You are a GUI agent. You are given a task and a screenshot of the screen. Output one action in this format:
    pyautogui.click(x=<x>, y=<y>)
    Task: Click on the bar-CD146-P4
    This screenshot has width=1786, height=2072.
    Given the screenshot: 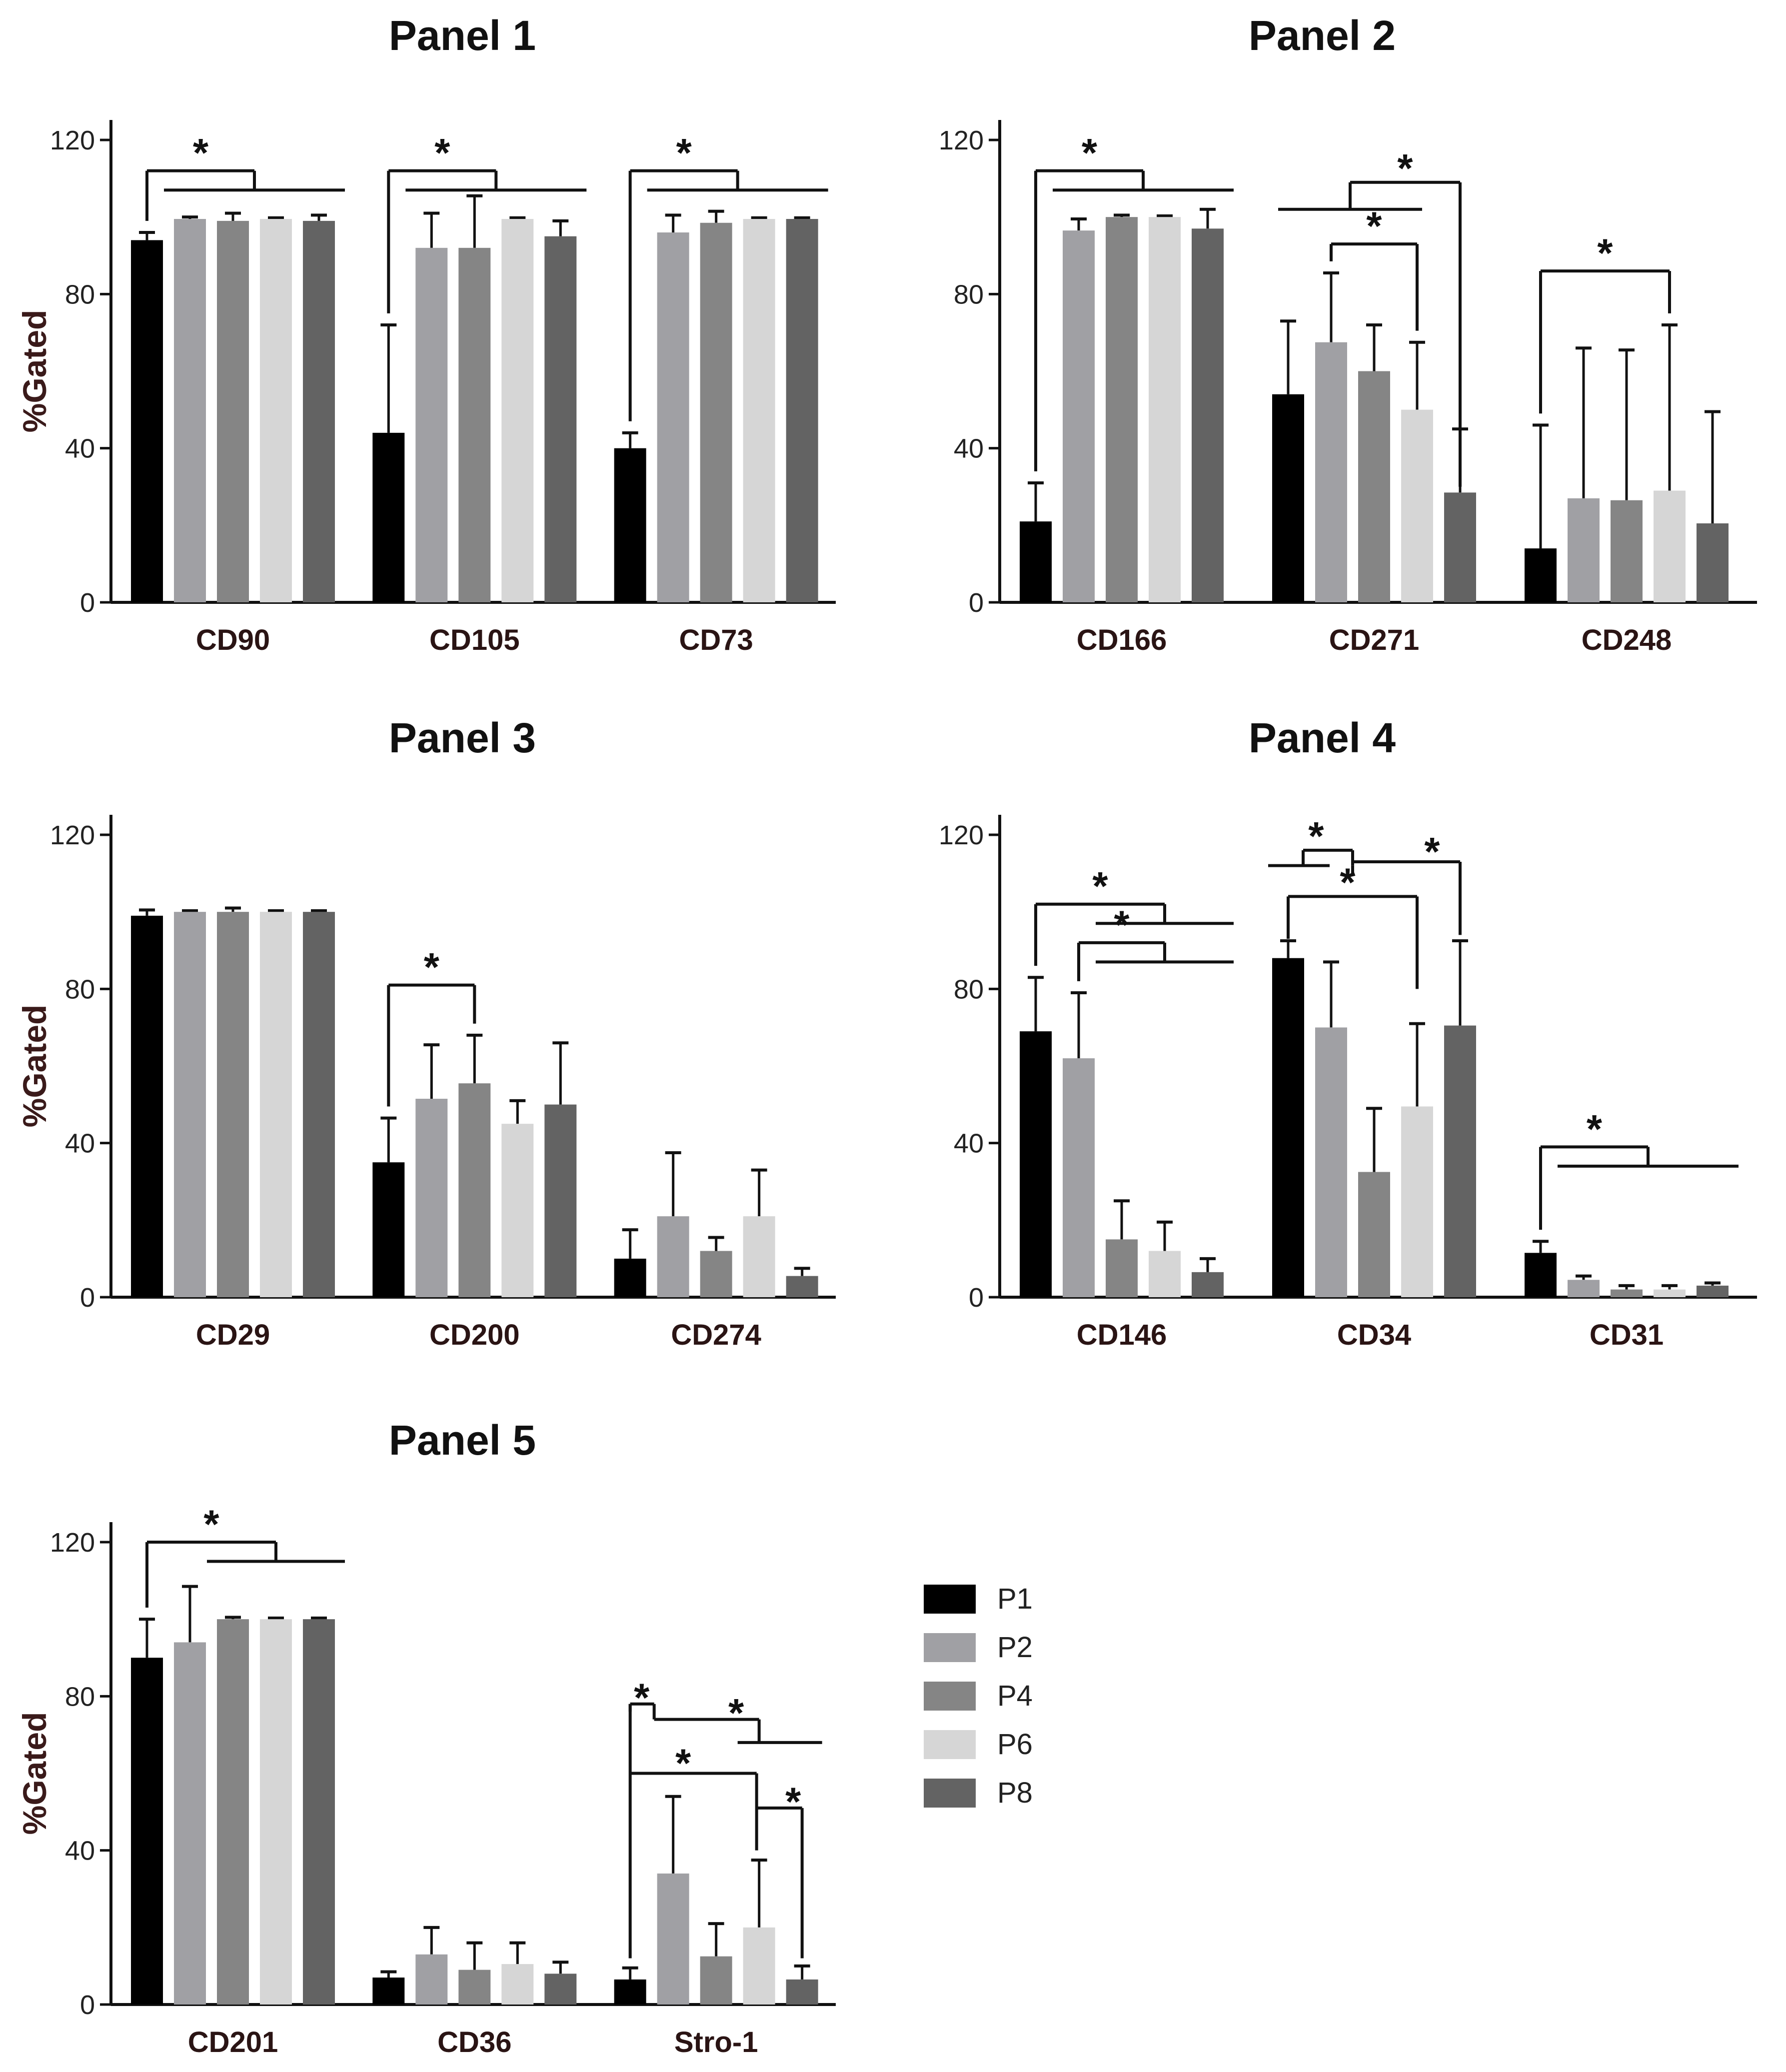 What is the action you would take?
    pyautogui.click(x=1122, y=1268)
    